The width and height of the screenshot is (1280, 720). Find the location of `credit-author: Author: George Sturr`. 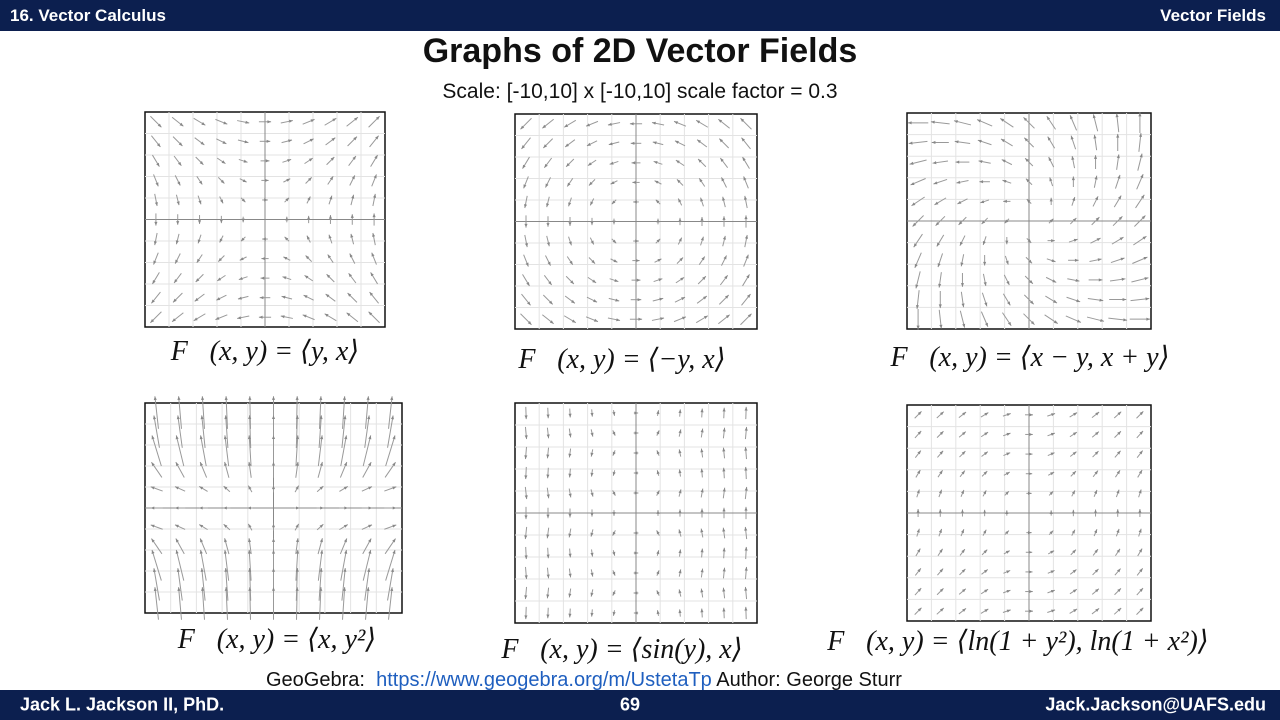

credit-author: Author: George Sturr is located at coordinates (809, 680).